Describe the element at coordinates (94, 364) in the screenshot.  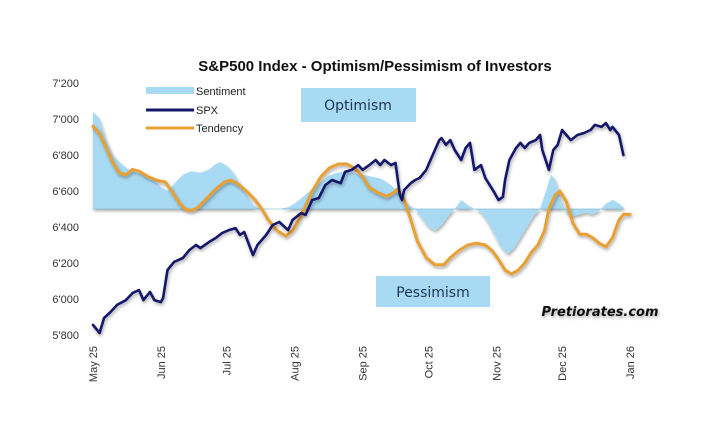
I see `x-tick-label: May 25` at that location.